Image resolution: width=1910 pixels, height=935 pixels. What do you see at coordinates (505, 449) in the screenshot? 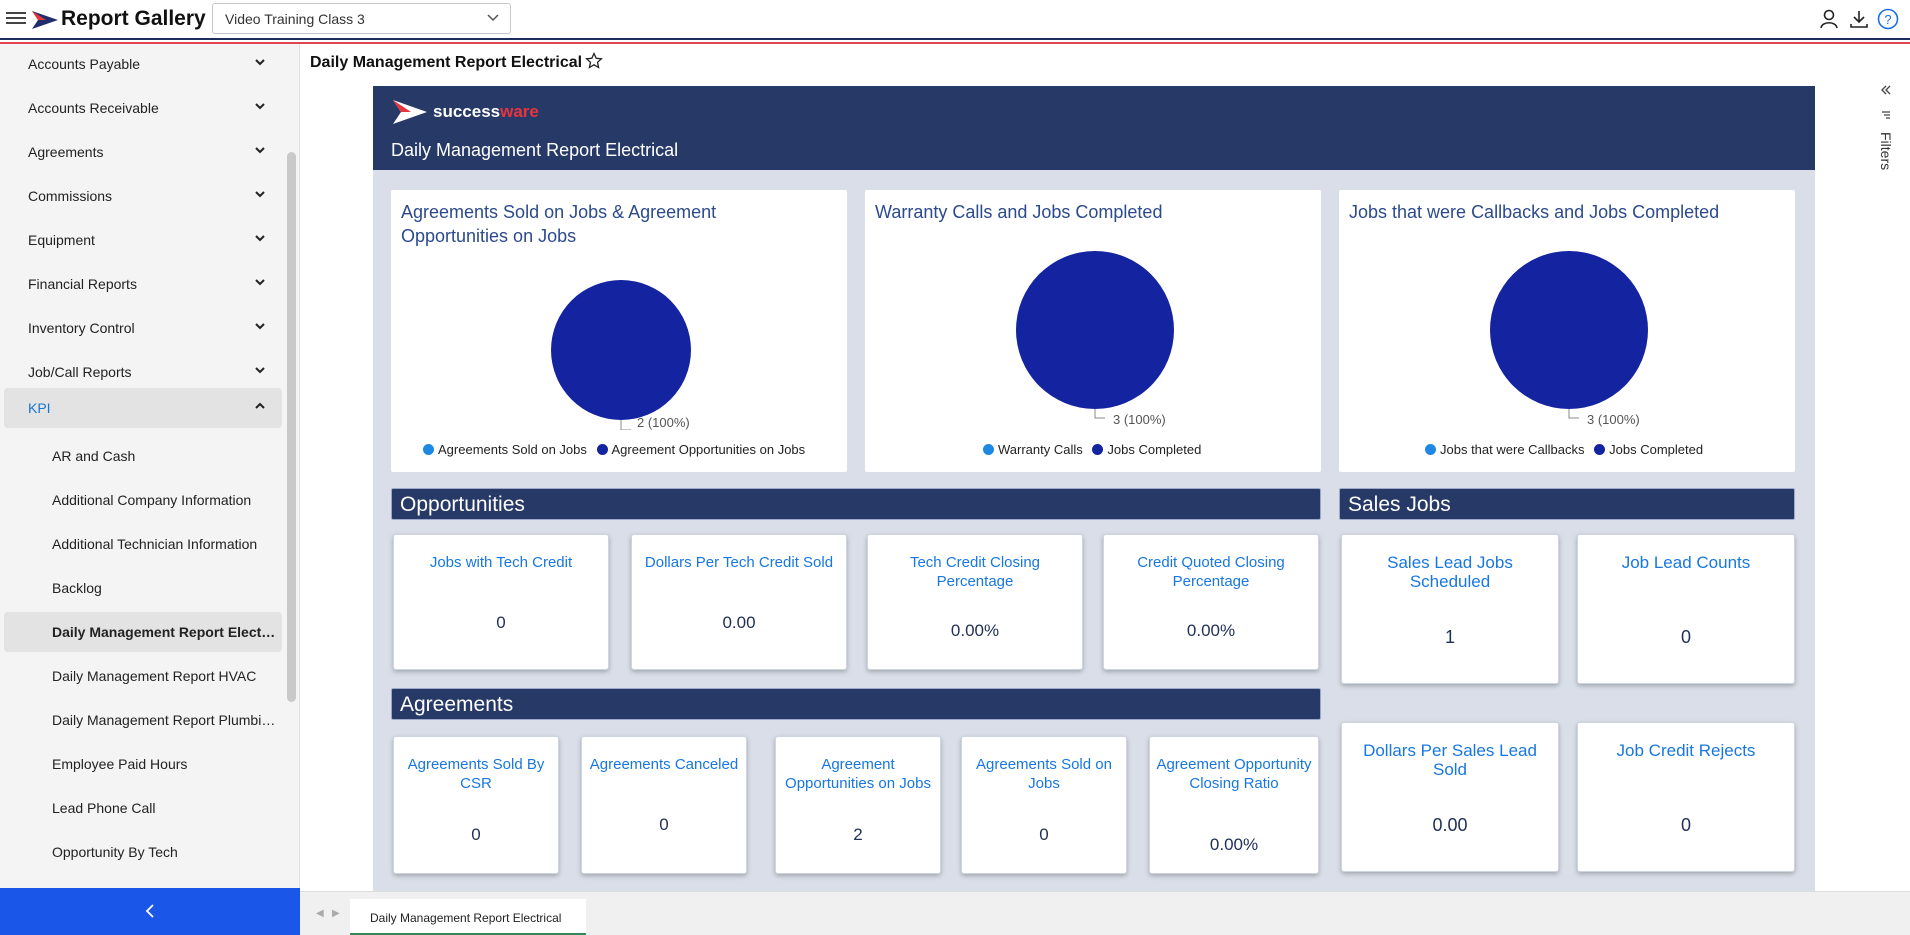
I see `legend-item: Agreements Sold on Jobs` at bounding box center [505, 449].